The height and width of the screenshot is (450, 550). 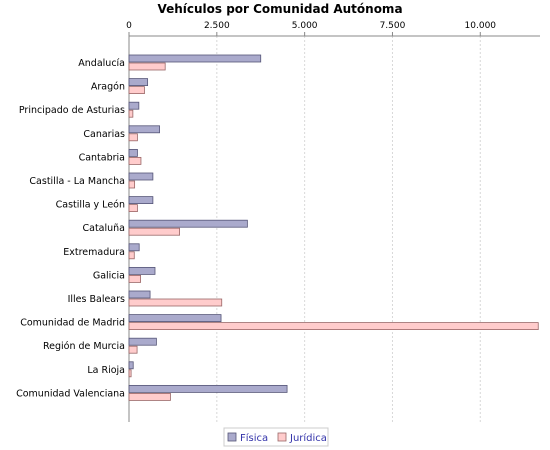 I want to click on x-axis-ticks: 0 2.500 5.000 7.500 10.000, so click(x=311, y=28).